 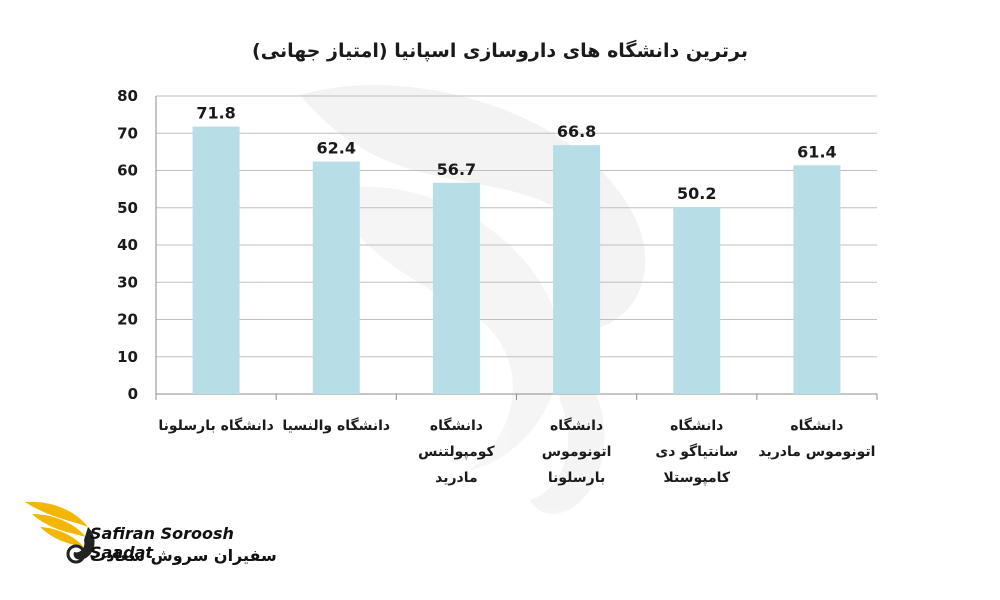 I want to click on y-tick-label: 0, so click(x=133, y=394).